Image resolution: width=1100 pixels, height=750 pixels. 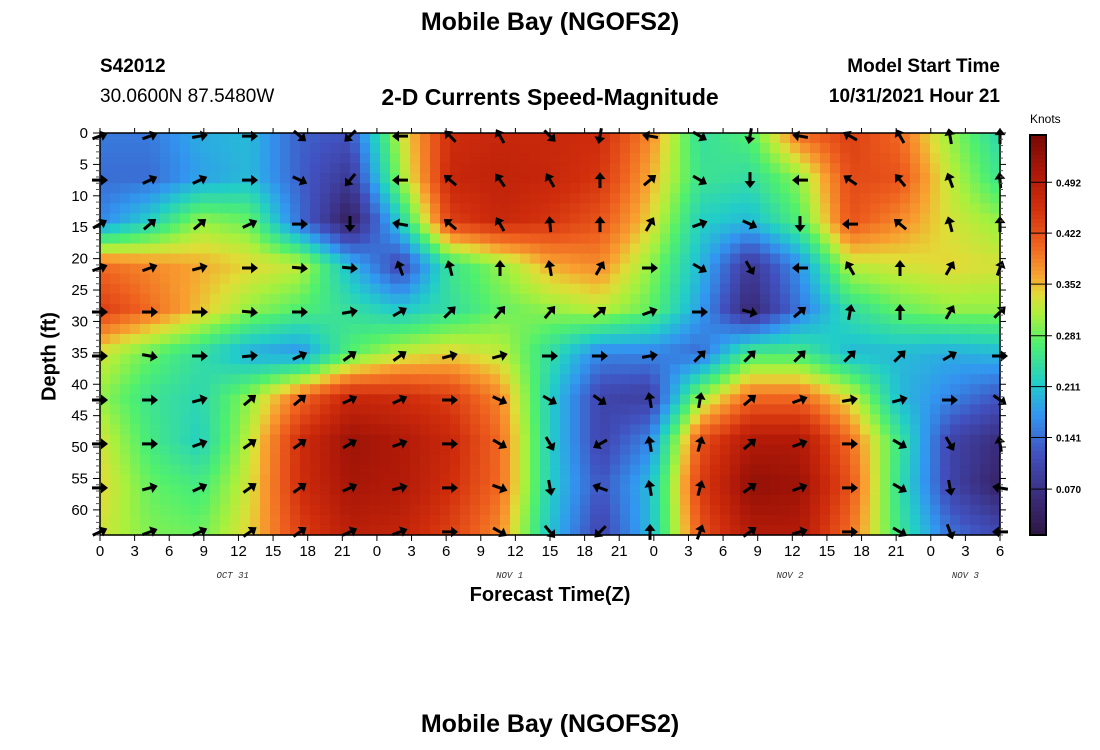 I want to click on chart-subtitle: 2-D Currents Speed-Magnitude, so click(x=550, y=97).